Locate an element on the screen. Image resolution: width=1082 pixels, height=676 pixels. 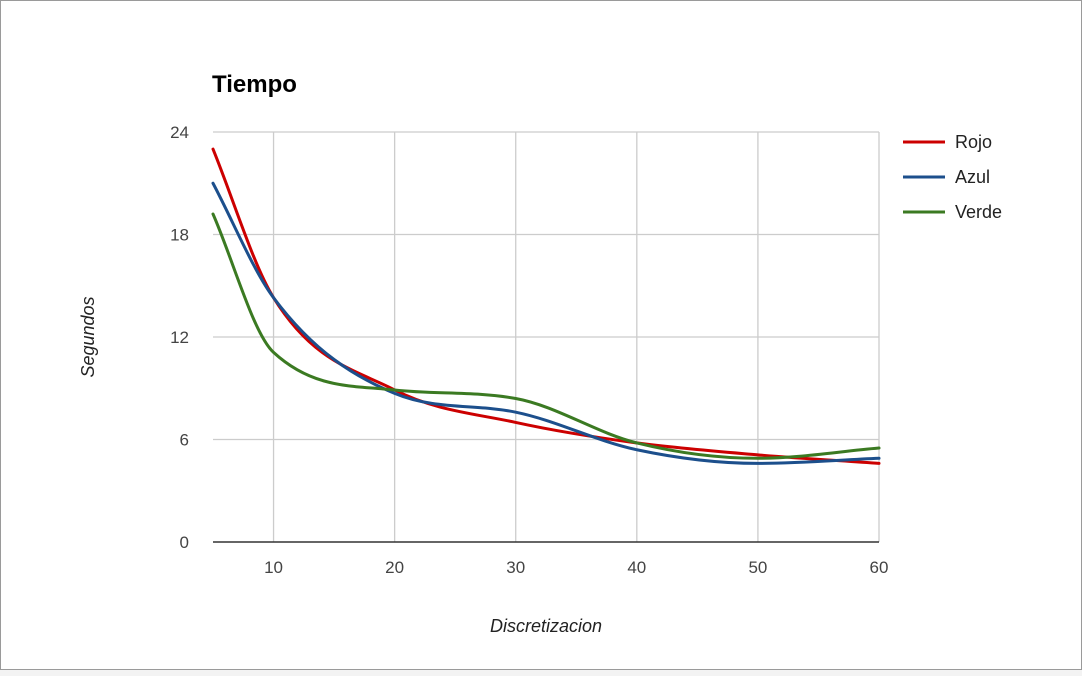
y-tick-label: 12 is located at coordinates (179, 337).